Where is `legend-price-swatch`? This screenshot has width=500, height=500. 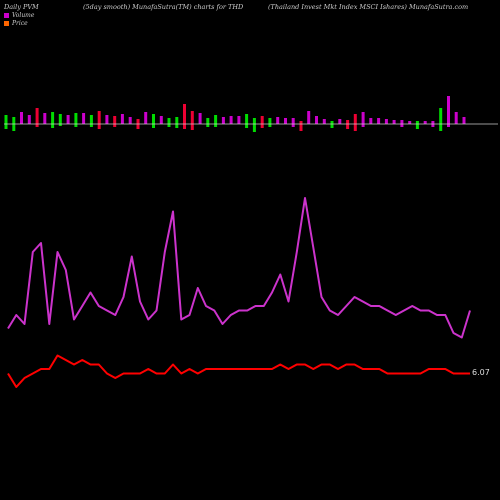 legend-price-swatch is located at coordinates (6, 23).